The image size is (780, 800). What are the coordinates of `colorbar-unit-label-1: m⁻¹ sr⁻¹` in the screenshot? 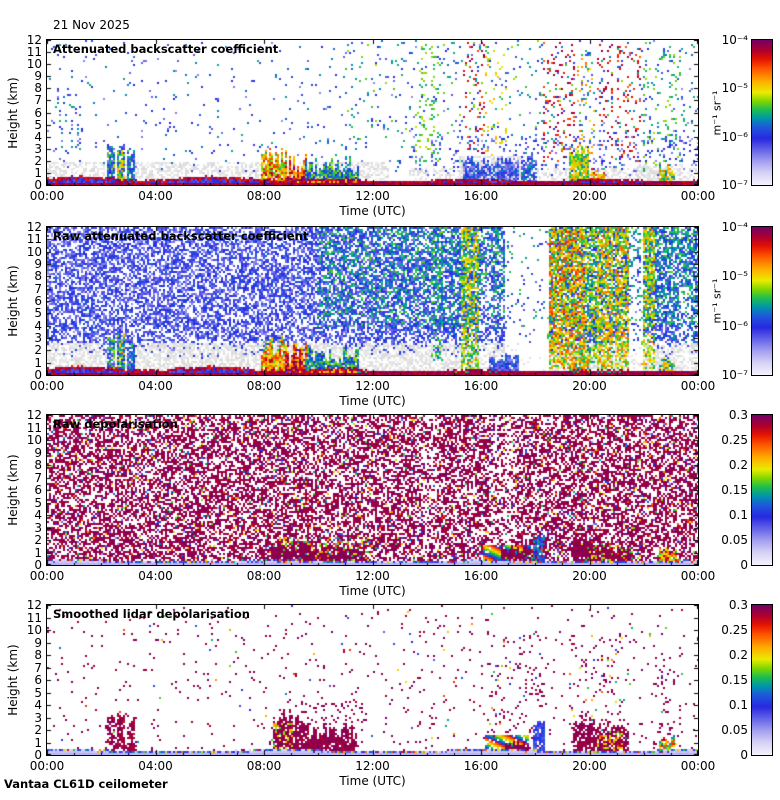 It's located at (717, 301).